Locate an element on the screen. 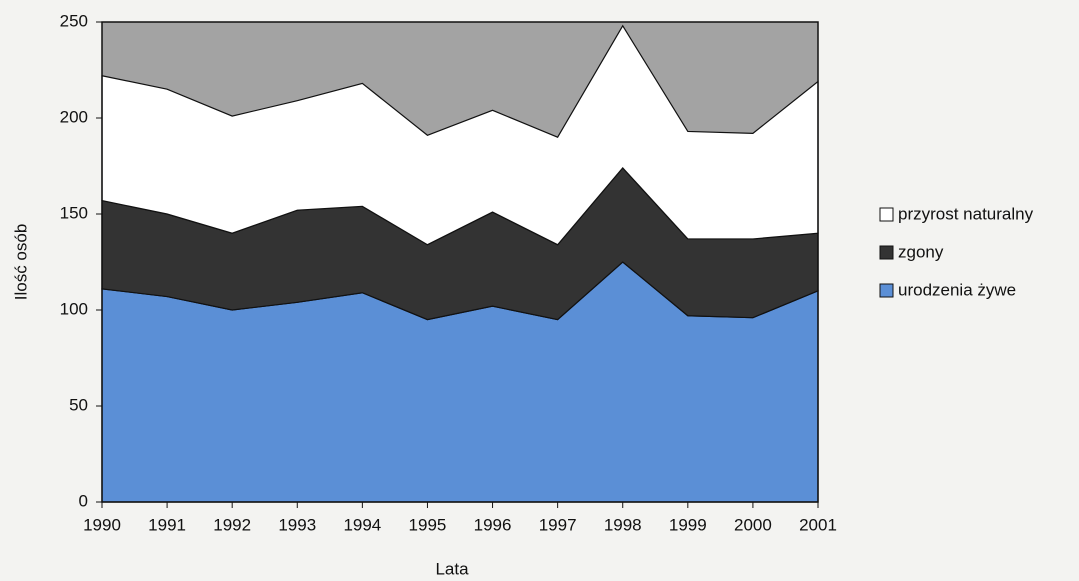 The width and height of the screenshot is (1079, 581). x-tick-label: 1990 is located at coordinates (102, 524).